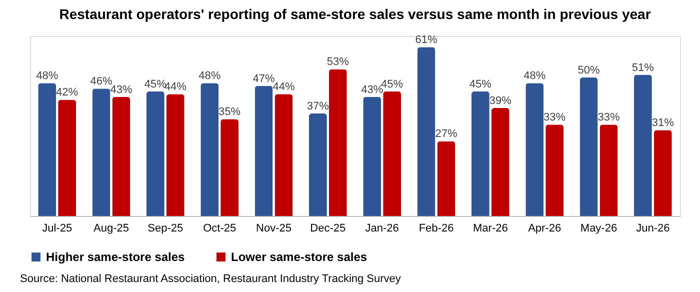 This screenshot has width=700, height=292. I want to click on data-label: 39%, so click(500, 101).